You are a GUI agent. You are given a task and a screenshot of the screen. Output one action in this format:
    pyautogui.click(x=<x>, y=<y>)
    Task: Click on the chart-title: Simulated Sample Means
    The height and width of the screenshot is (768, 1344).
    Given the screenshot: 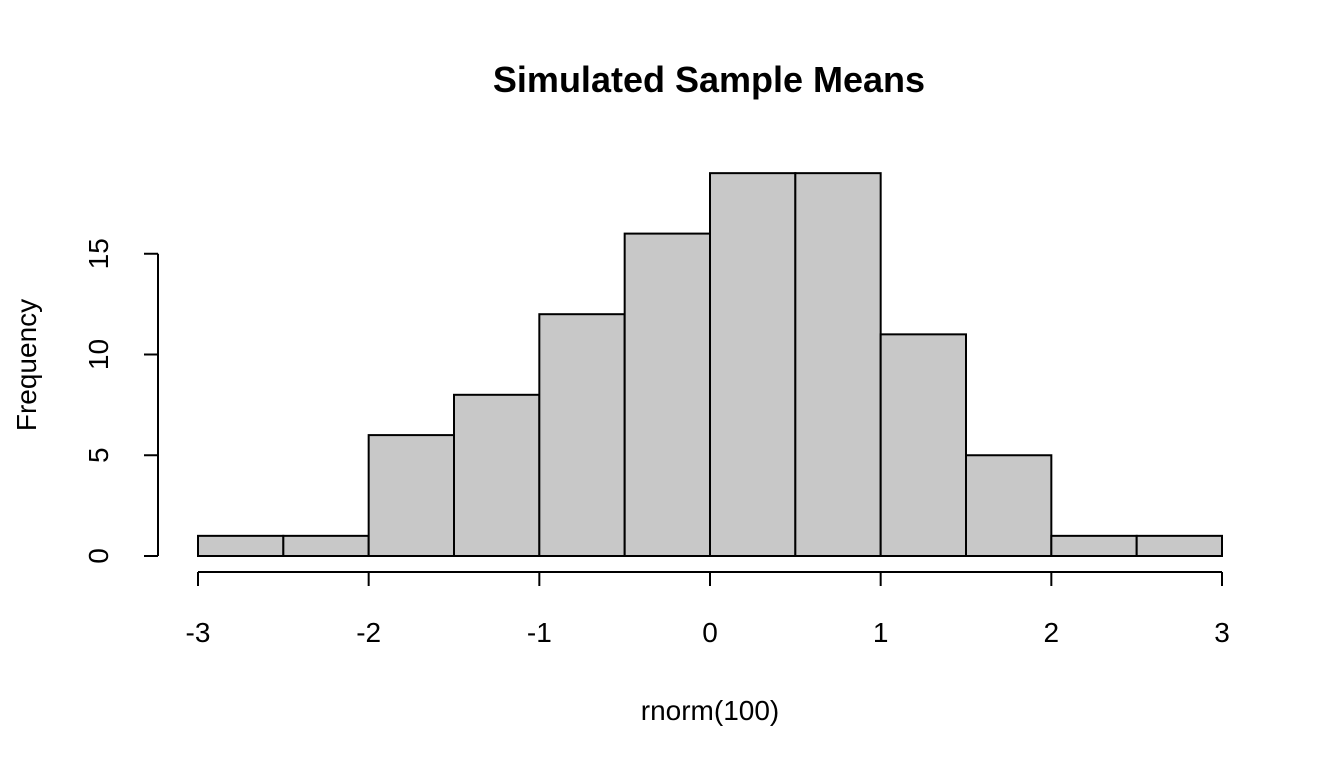 What is the action you would take?
    pyautogui.click(x=709, y=79)
    